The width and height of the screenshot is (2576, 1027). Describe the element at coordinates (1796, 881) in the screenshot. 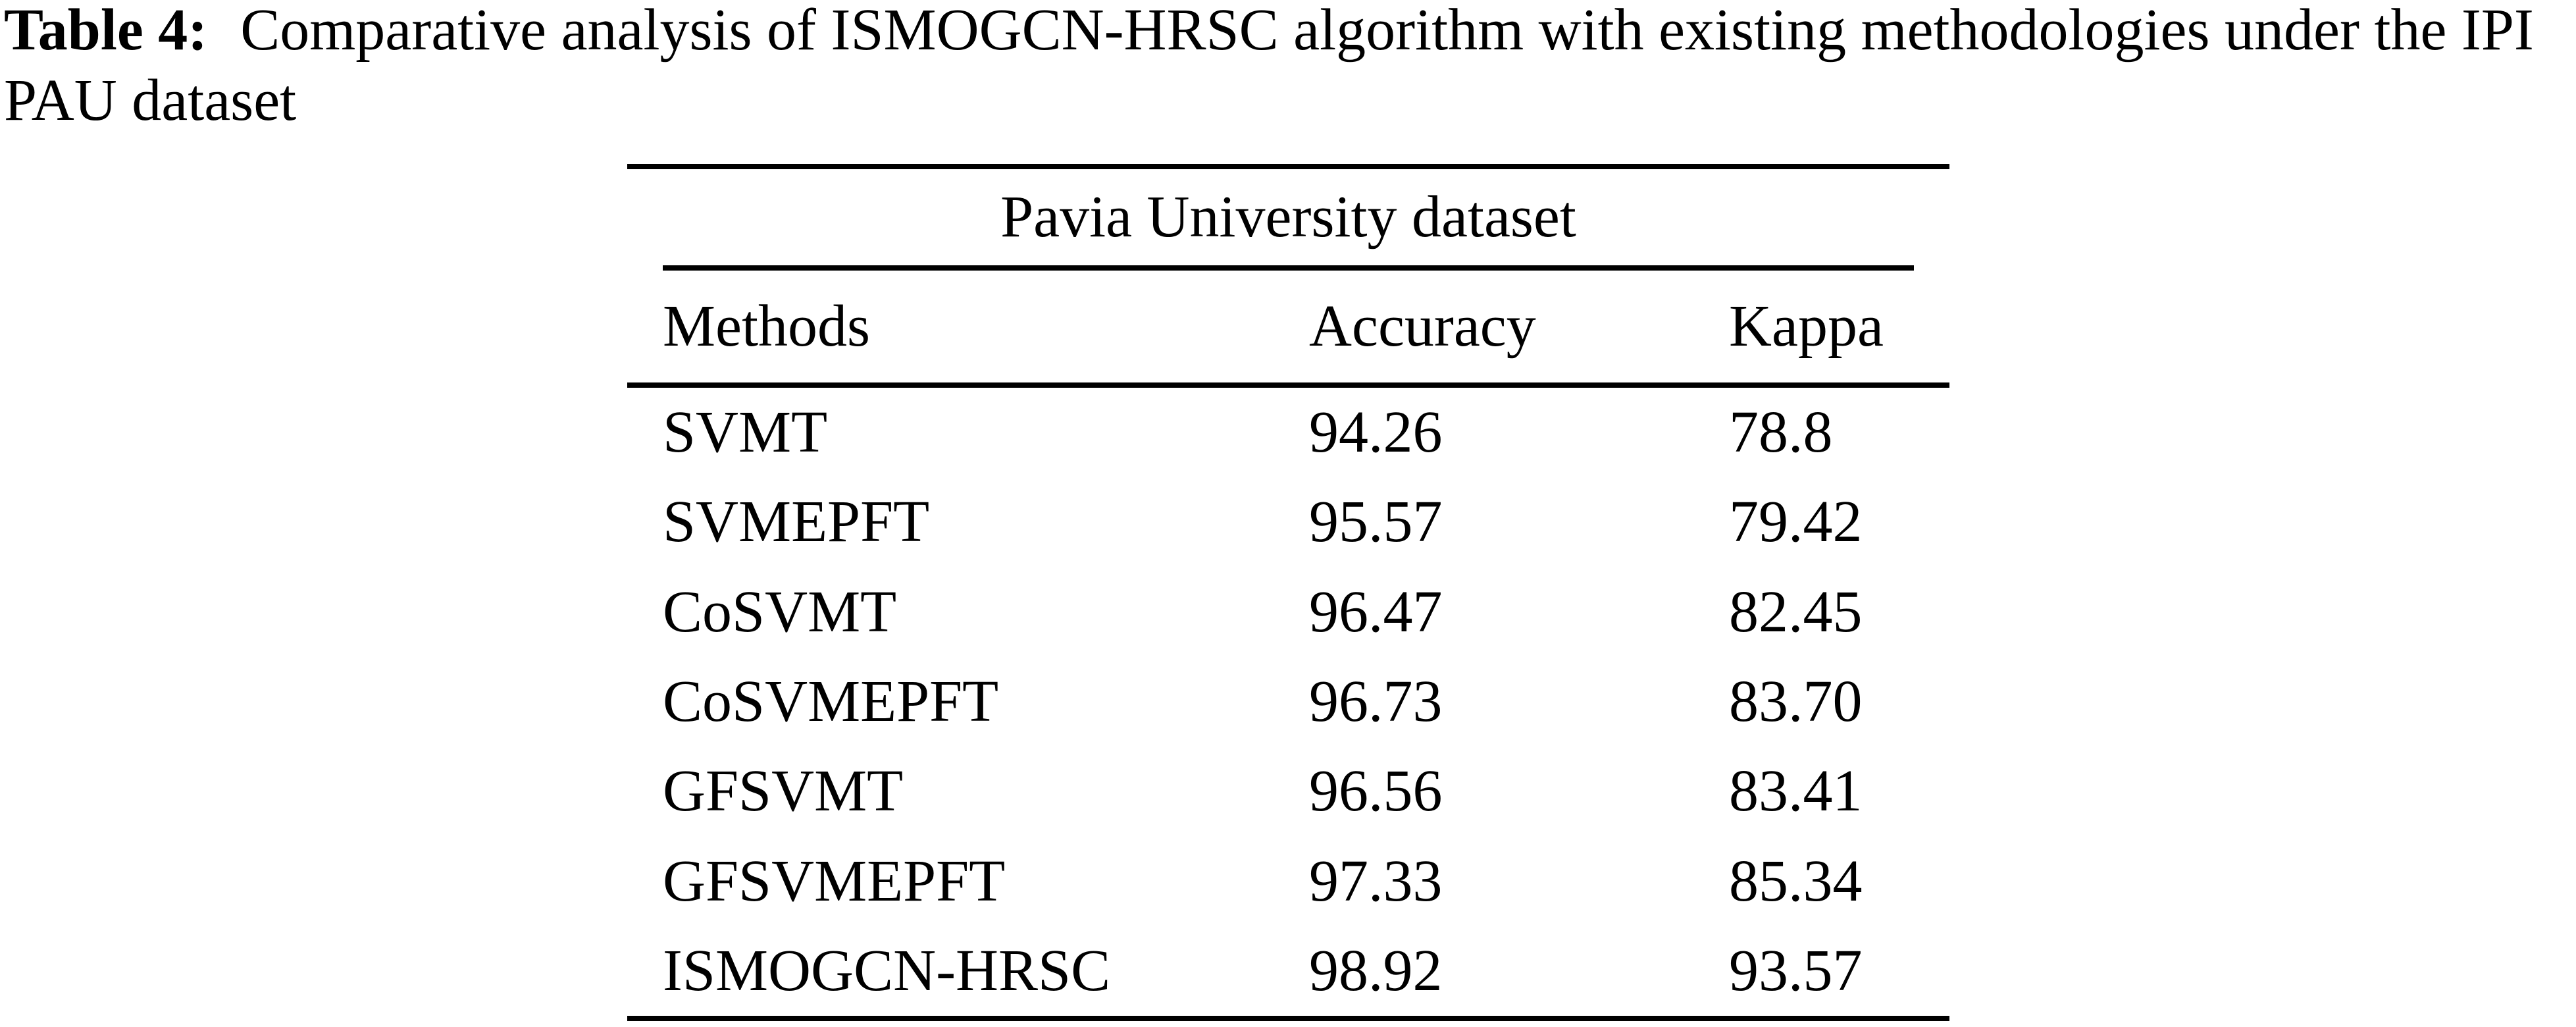

I see `row-kappa-cell: 85.34` at that location.